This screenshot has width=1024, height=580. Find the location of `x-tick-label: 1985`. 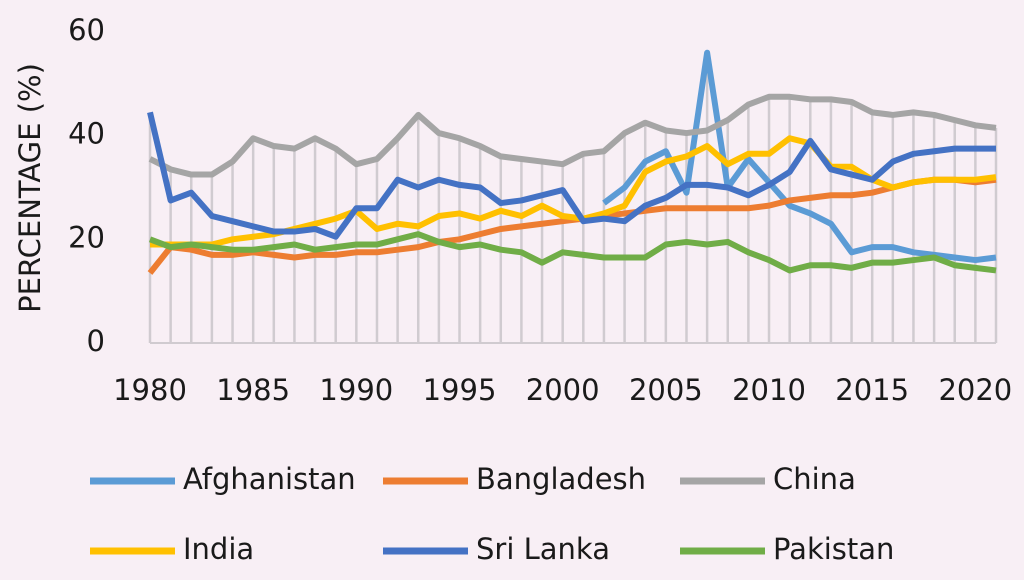

x-tick-label: 1985 is located at coordinates (253, 390).